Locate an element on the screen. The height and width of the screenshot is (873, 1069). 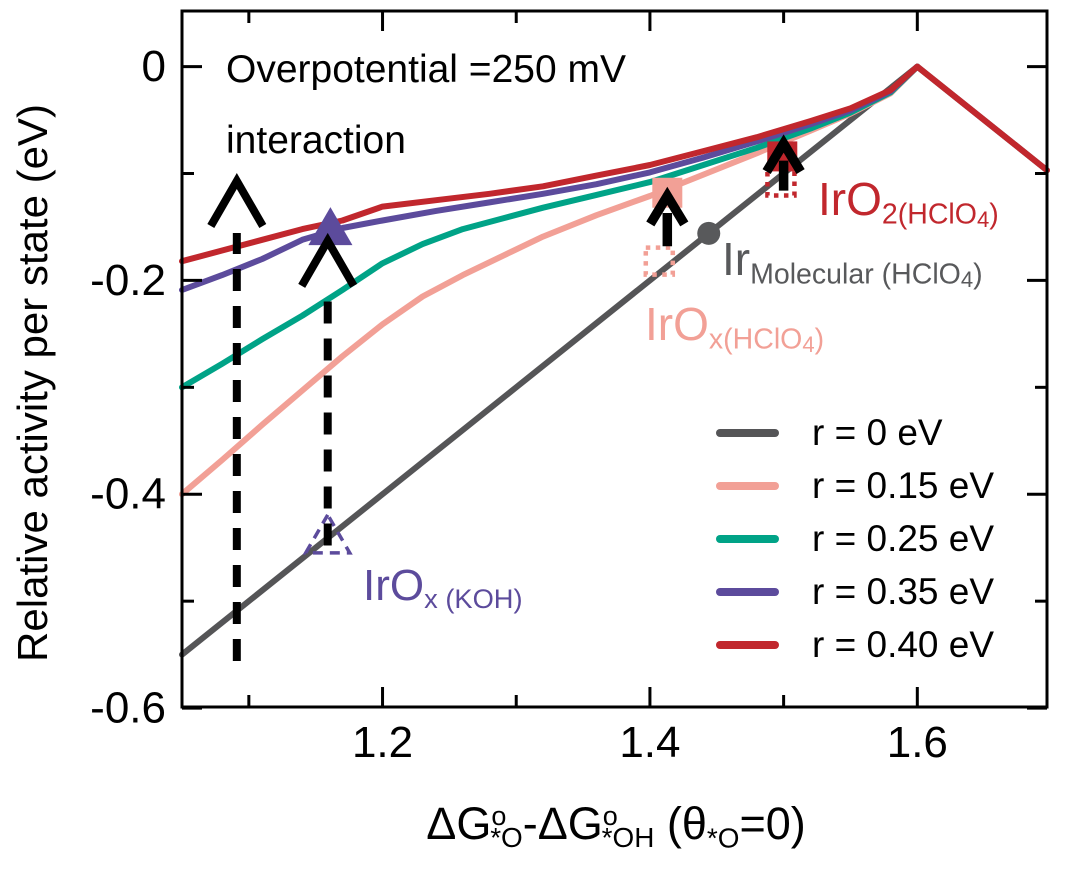
legend-label: r = 0.15 eV is located at coordinates (903, 485).